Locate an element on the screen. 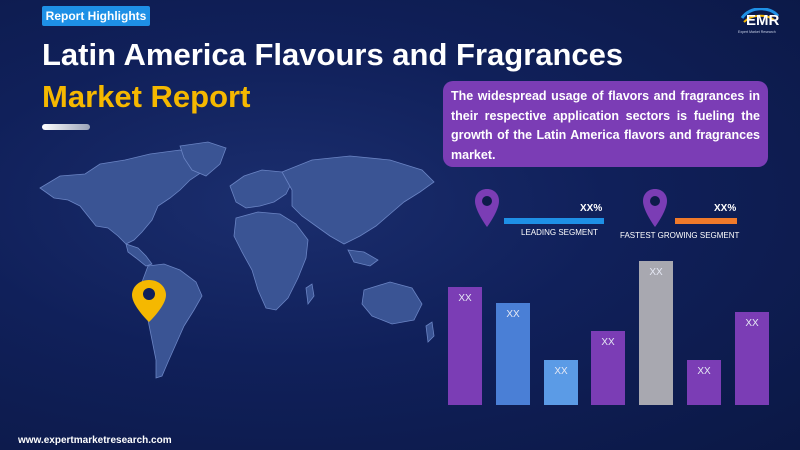 This screenshot has height=450, width=800. logo-swoosh-icon is located at coordinates (760, 15).